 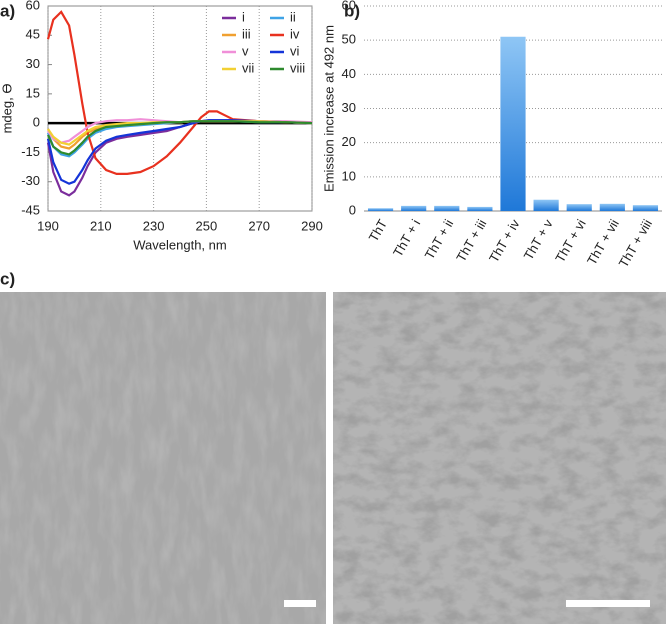 I want to click on x-tick-label: 250, so click(x=207, y=225).